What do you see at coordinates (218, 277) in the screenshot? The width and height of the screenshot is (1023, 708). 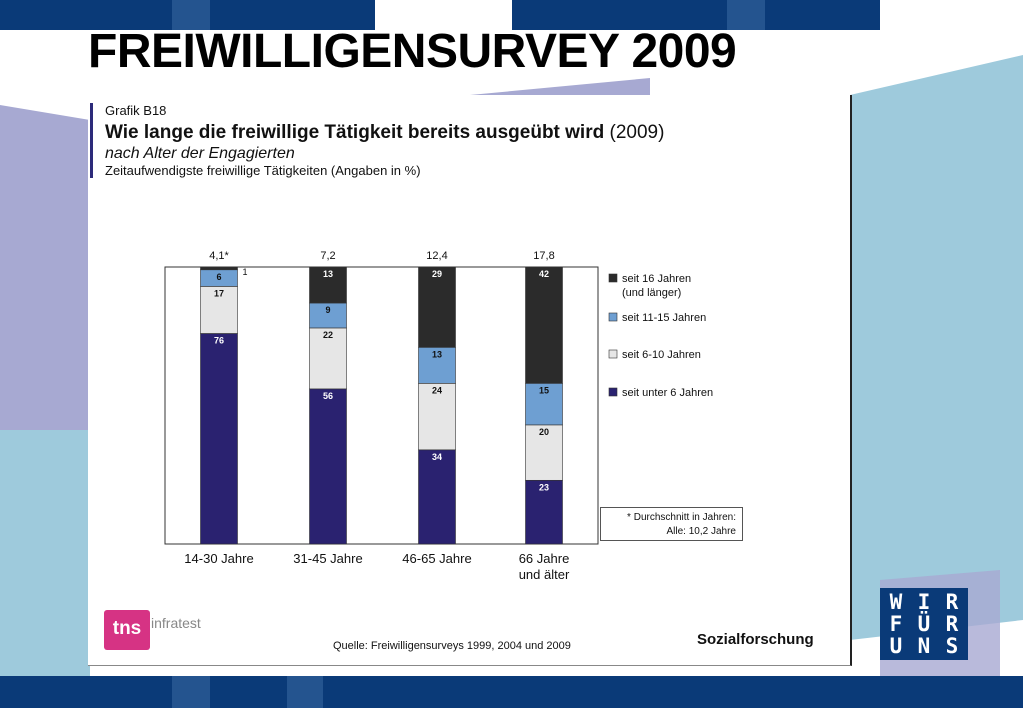 I see `data-label: 6` at bounding box center [218, 277].